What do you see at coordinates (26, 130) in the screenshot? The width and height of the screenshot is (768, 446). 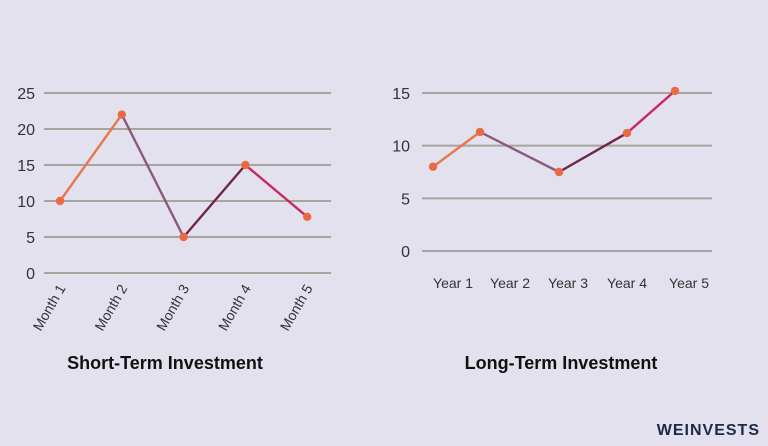 I see `short-term-ytick-label-20: 20` at bounding box center [26, 130].